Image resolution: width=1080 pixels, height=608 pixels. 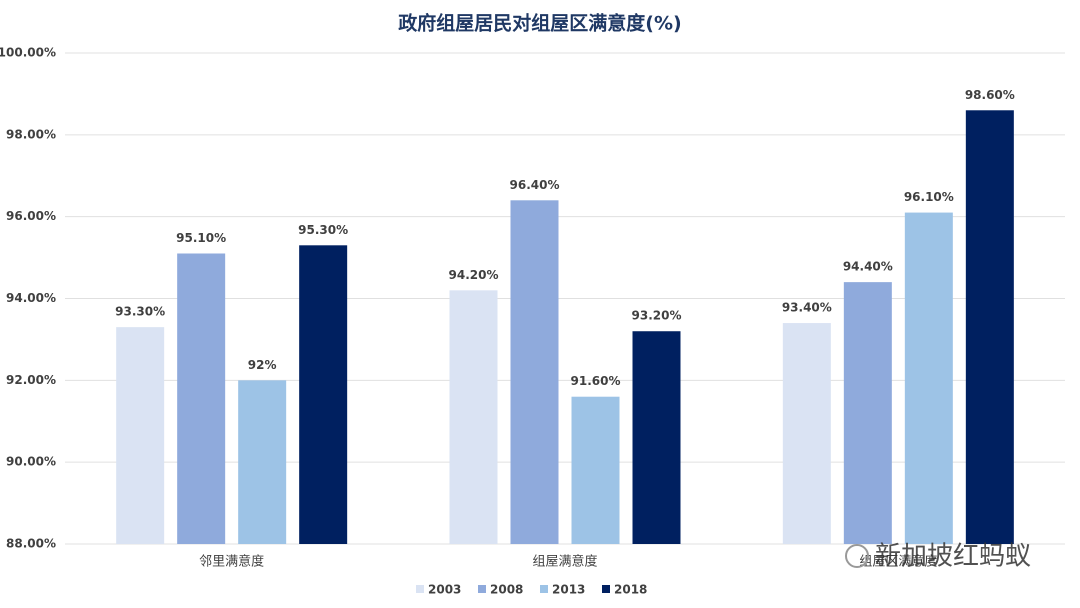 What do you see at coordinates (596, 381) in the screenshot?
I see `value-label: 91.60%` at bounding box center [596, 381].